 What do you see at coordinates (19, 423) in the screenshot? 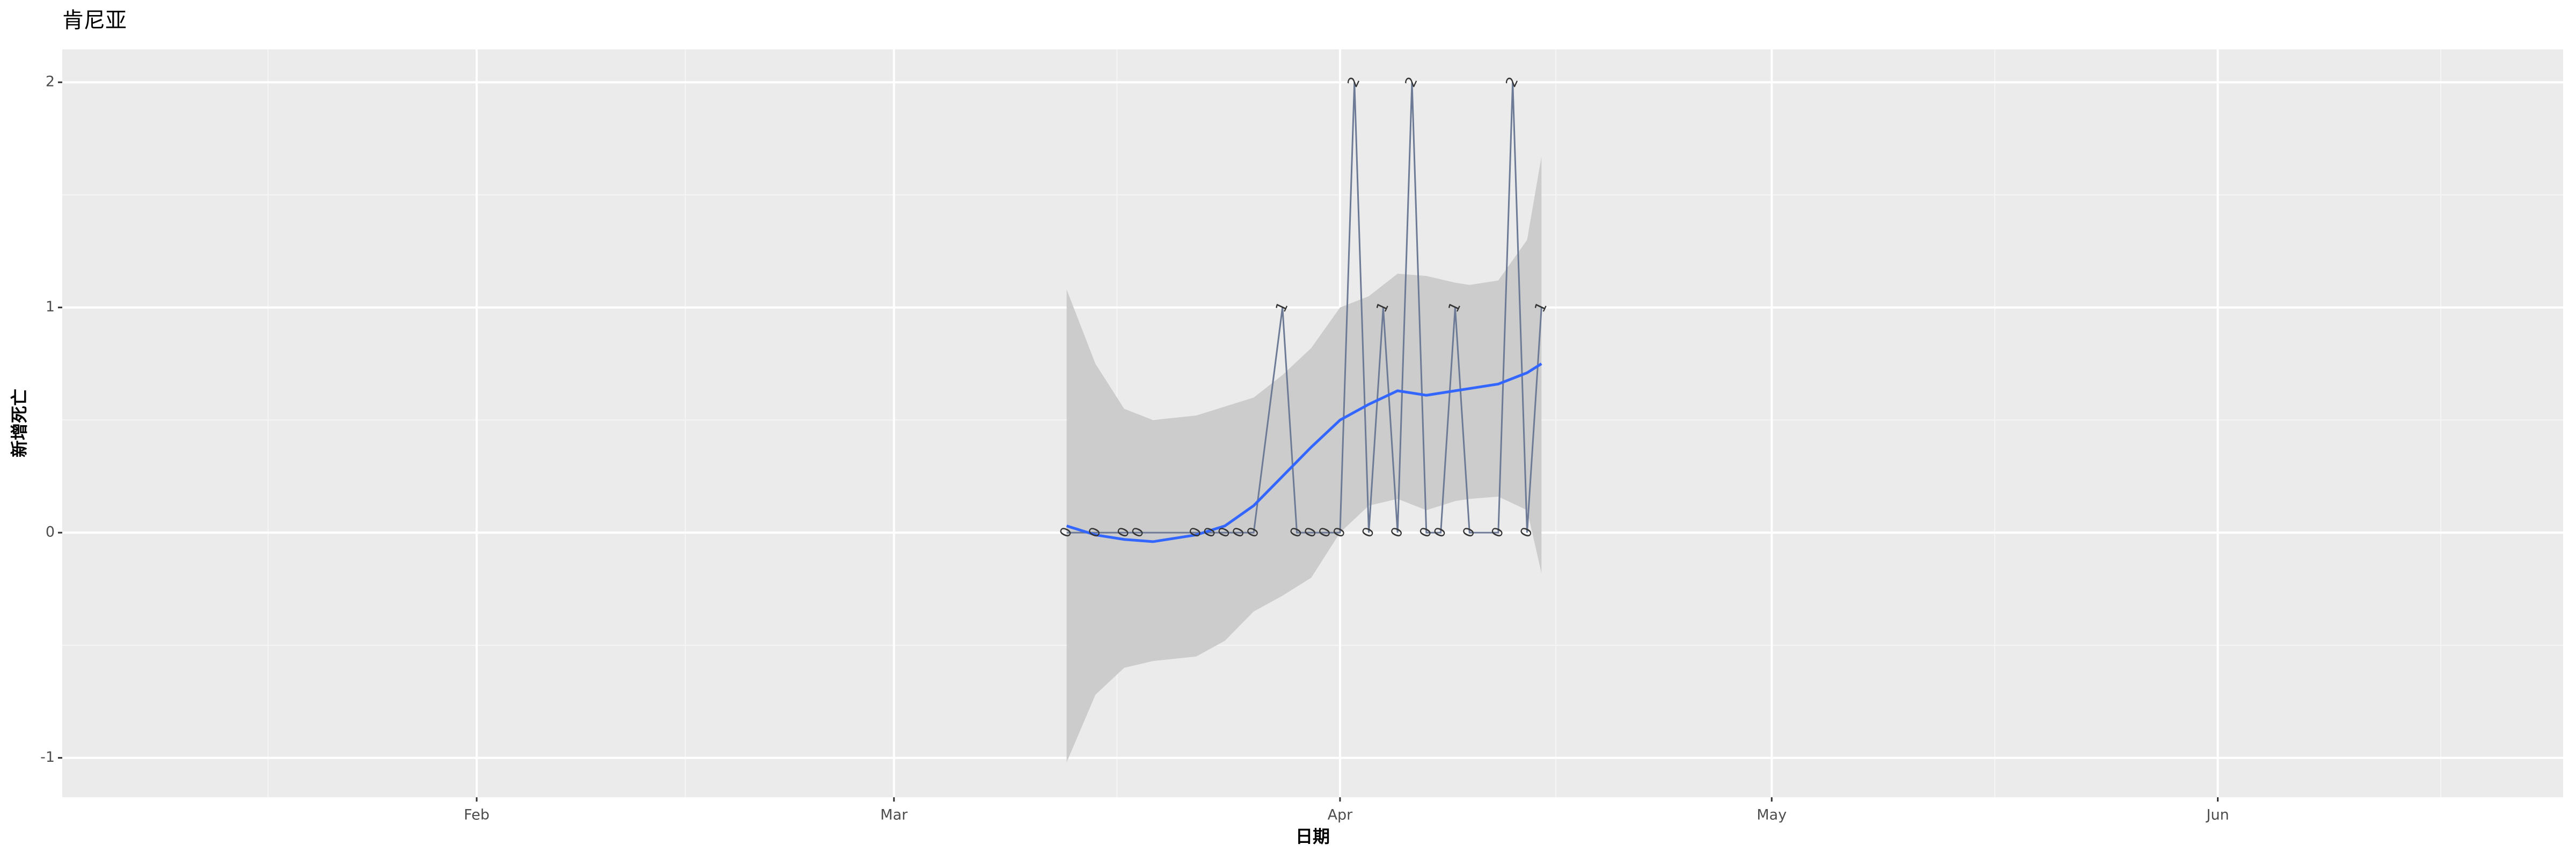
I see `y-axis-label: 新增死亡` at bounding box center [19, 423].